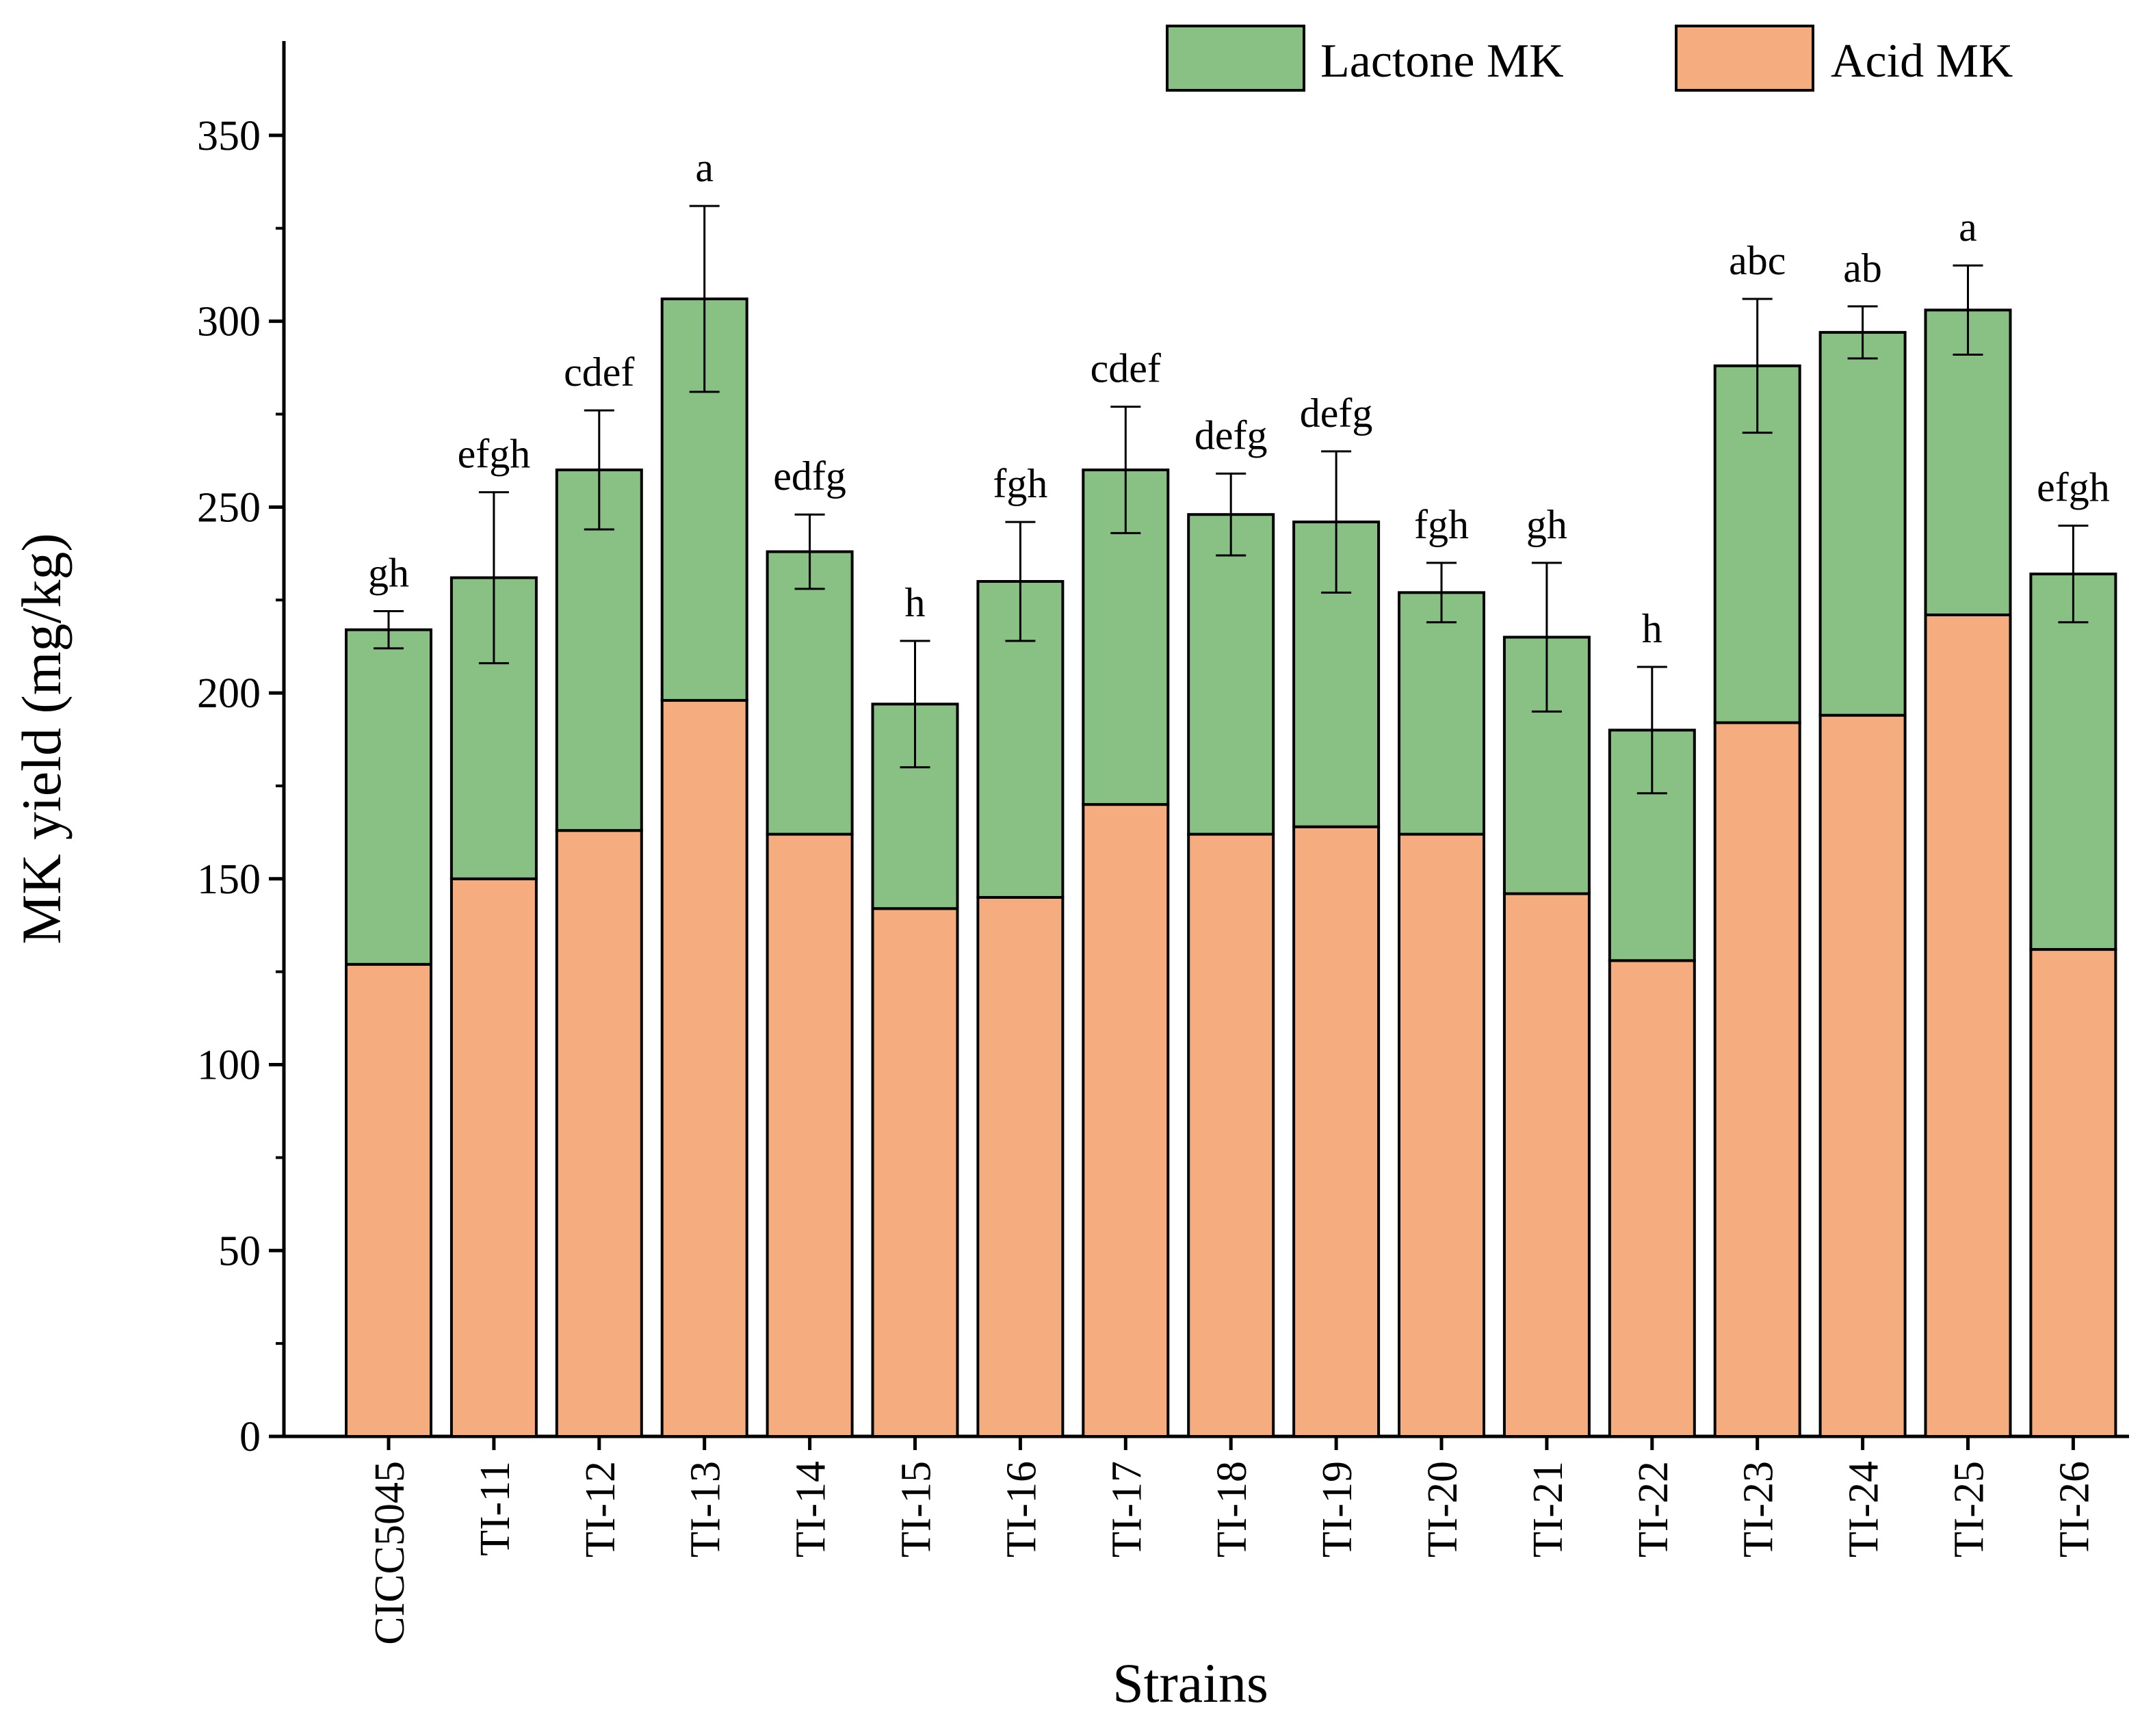 This screenshot has width=2140, height=1736. What do you see at coordinates (809, 476) in the screenshot?
I see `significance-letter-TI-14: edfg` at bounding box center [809, 476].